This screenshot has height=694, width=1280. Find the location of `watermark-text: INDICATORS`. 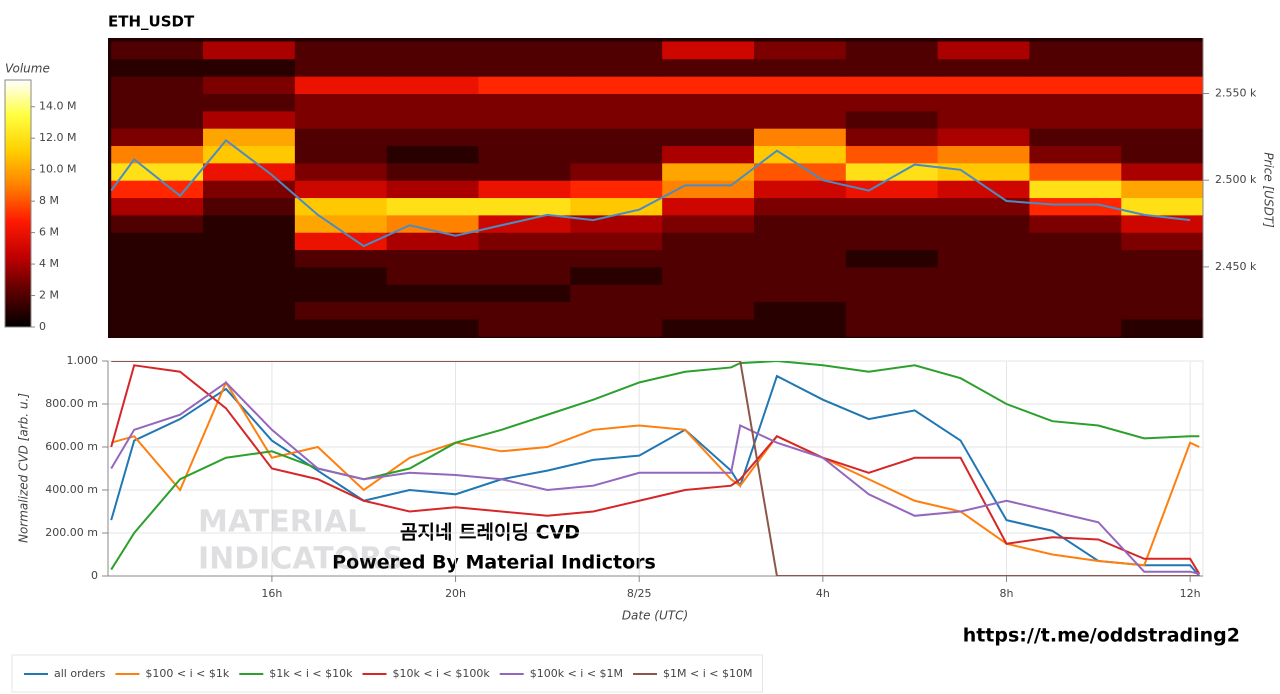

watermark-text: INDICATORS is located at coordinates (301, 559).